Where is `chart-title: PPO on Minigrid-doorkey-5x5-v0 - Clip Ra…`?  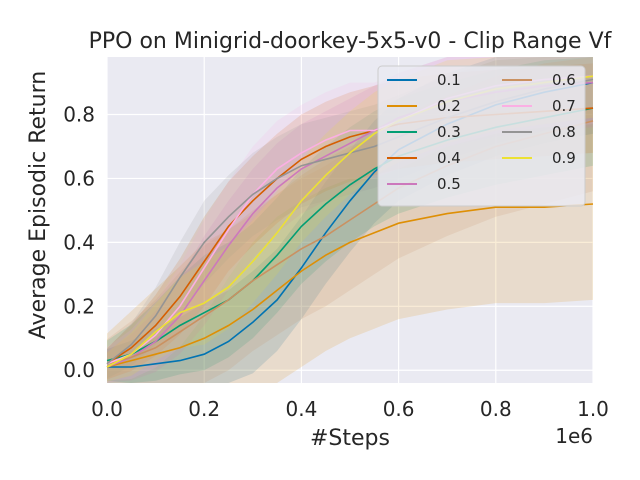 chart-title: PPO on Minigrid-doorkey-5x5-v0 - Clip Ra… is located at coordinates (351, 41).